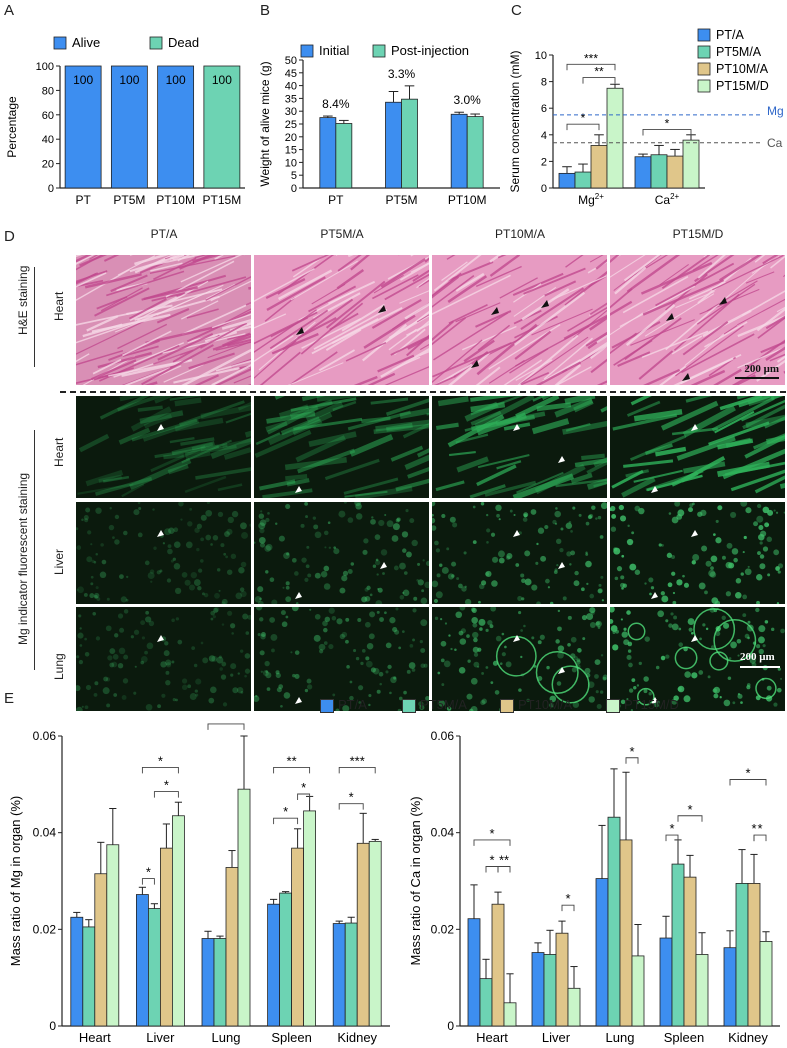 The width and height of the screenshot is (787, 1048). I want to click on bar, so click(459, 151).